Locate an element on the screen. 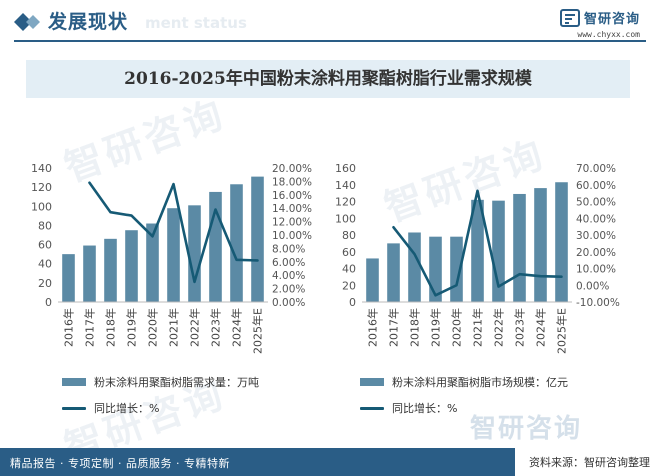 This screenshot has width=660, height=476. y-right-tick-label: 16.00% is located at coordinates (292, 196).